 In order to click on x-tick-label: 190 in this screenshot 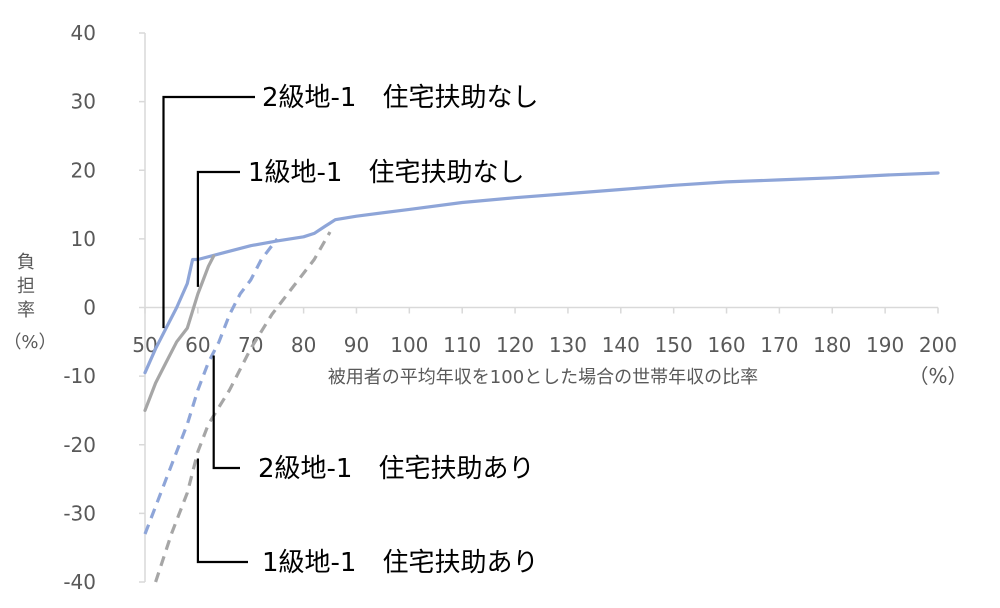, I will do `click(885, 345)`.